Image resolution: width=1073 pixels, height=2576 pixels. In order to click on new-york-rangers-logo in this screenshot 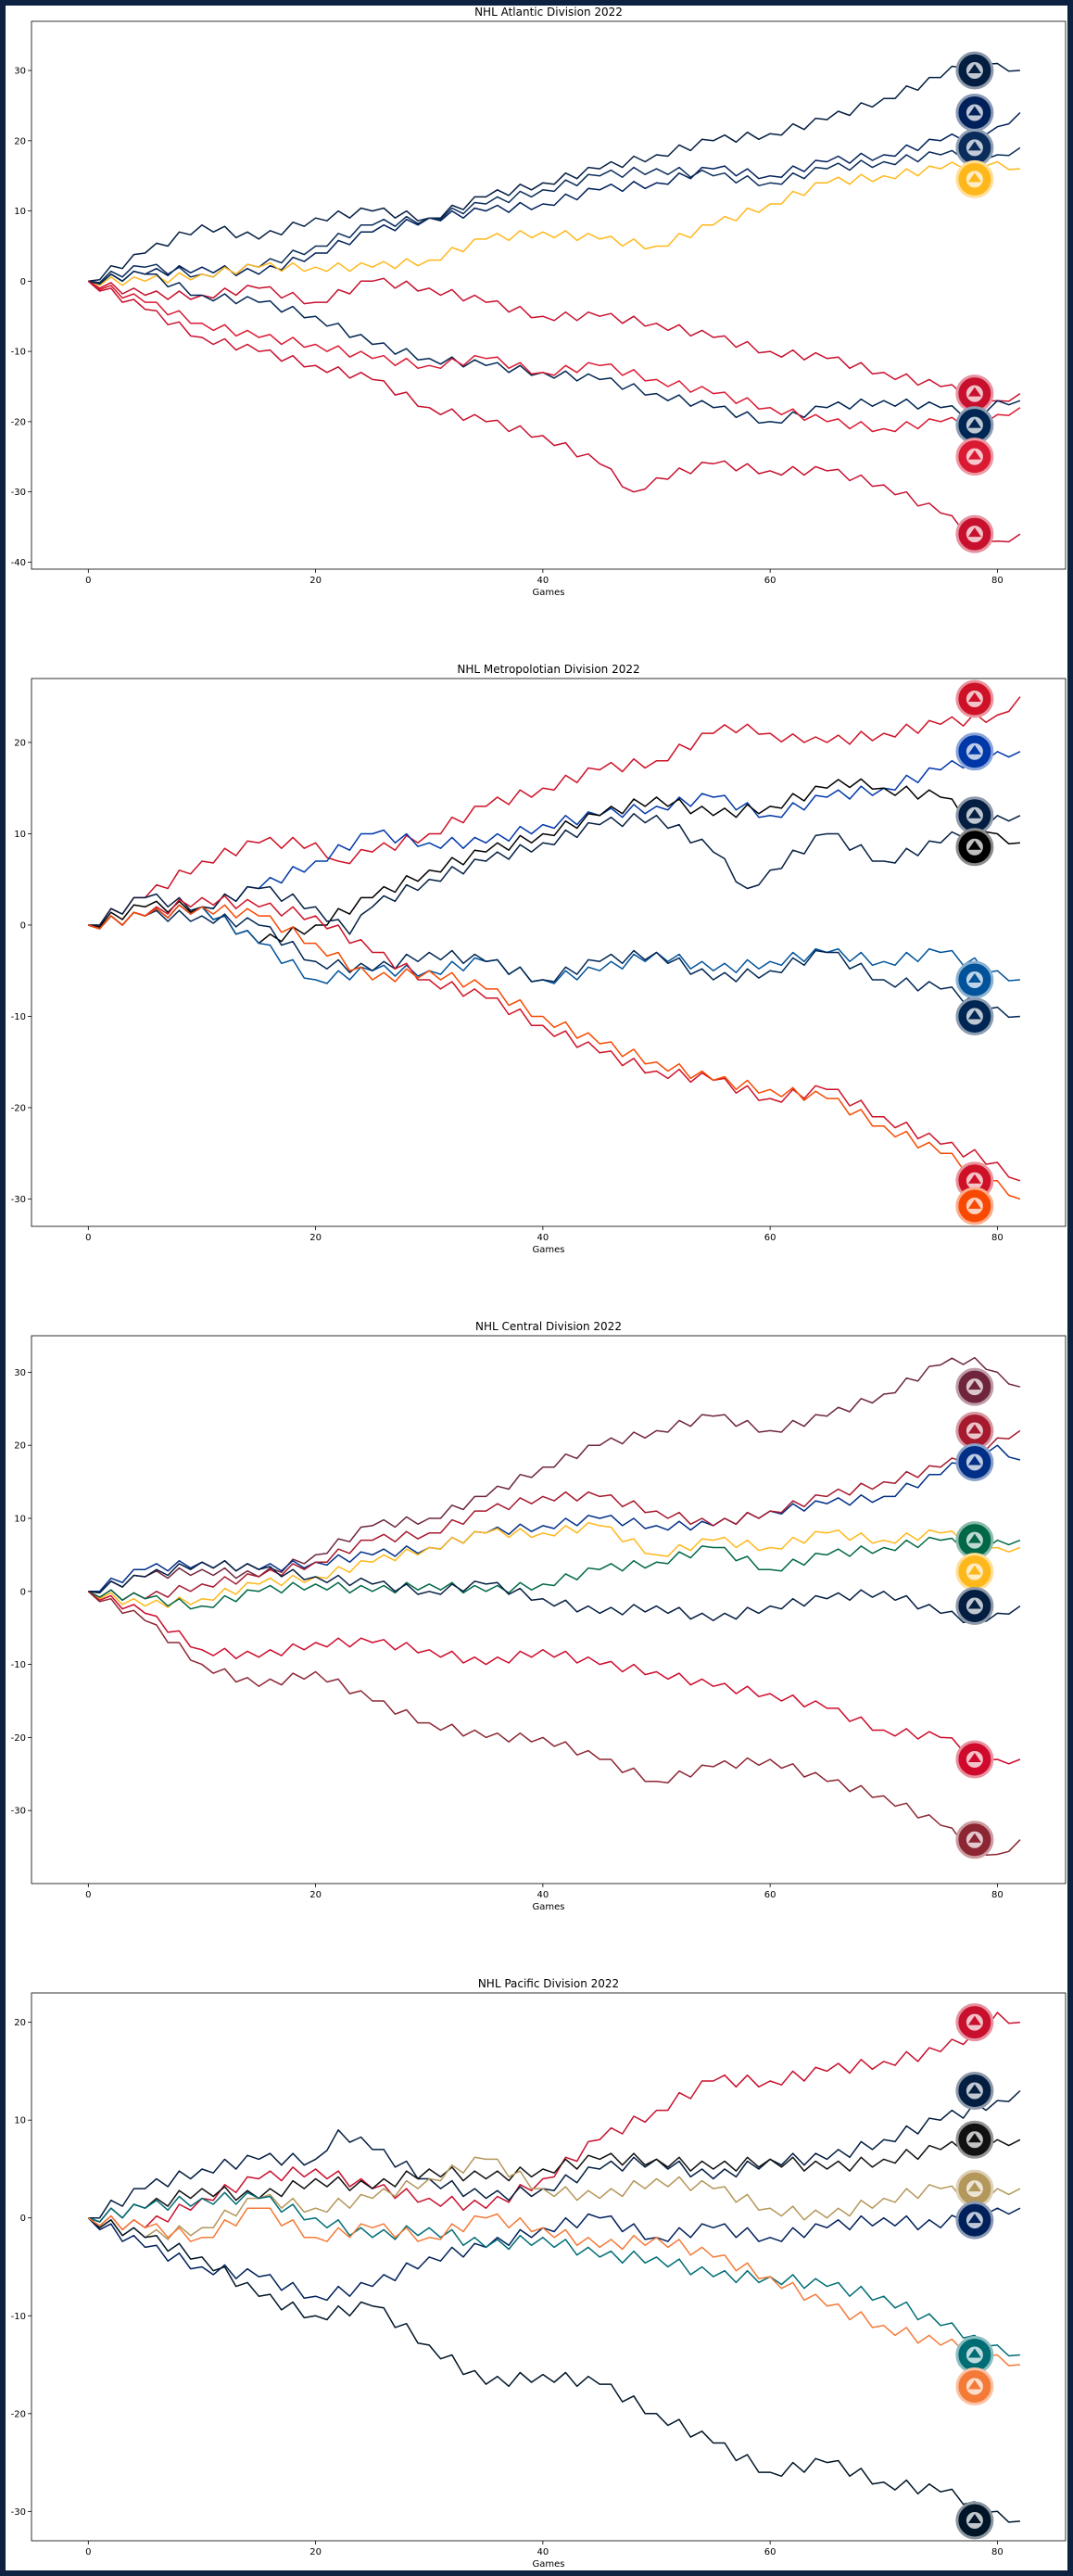, I will do `click(974, 752)`.